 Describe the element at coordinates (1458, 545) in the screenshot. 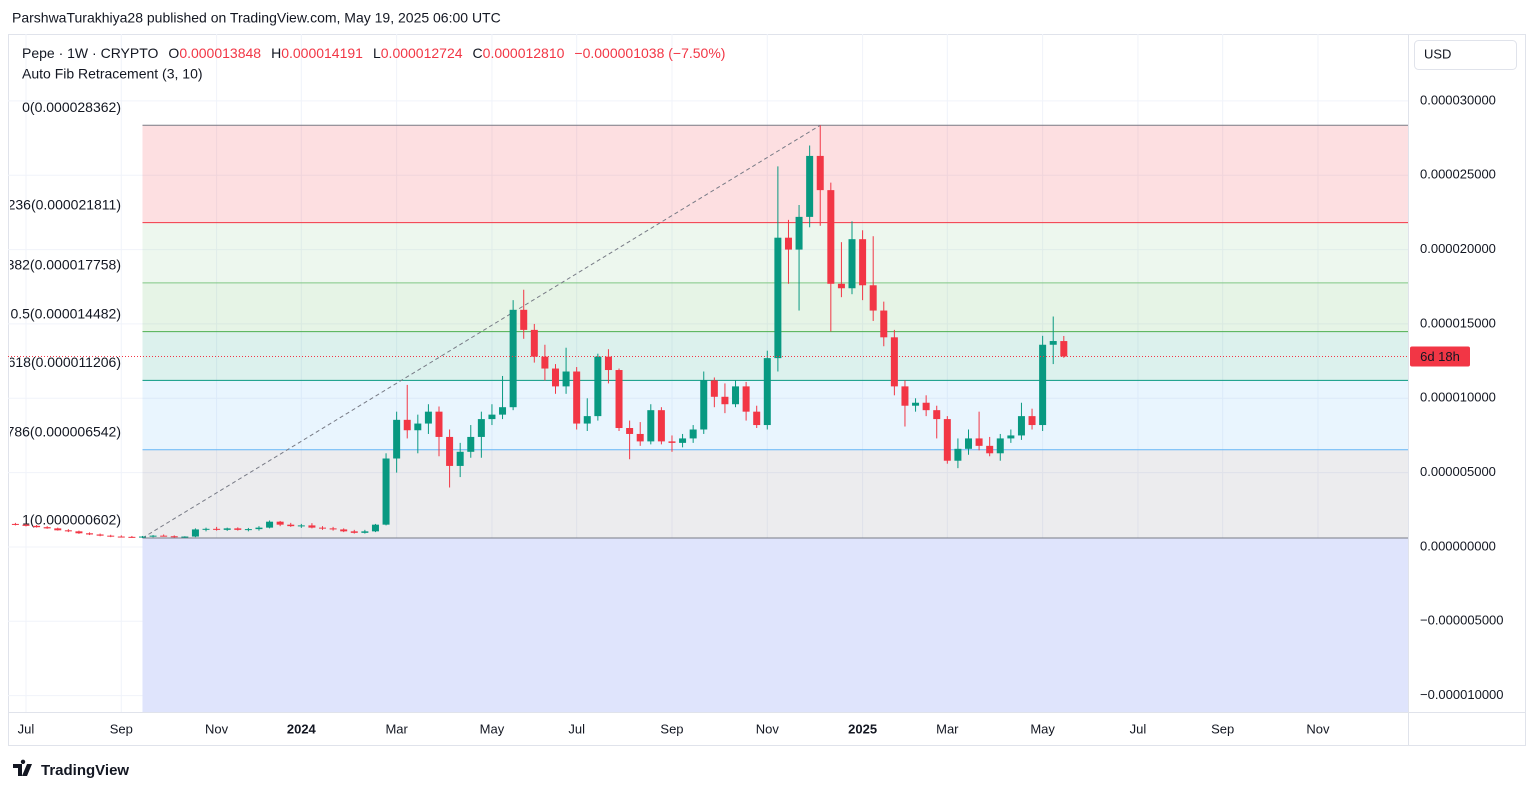

I see `y-tick-label: 0.000000000` at that location.